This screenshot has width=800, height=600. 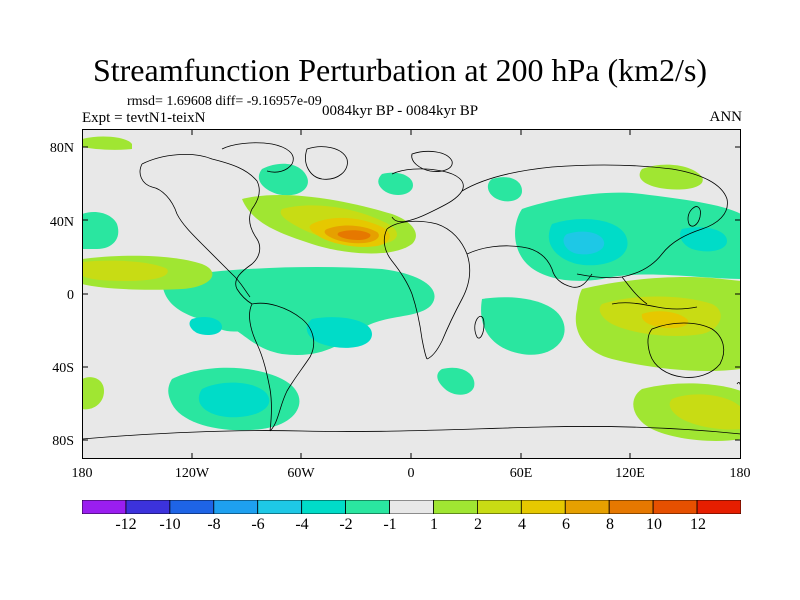 I want to click on colorbar-label: -1, so click(x=390, y=524).